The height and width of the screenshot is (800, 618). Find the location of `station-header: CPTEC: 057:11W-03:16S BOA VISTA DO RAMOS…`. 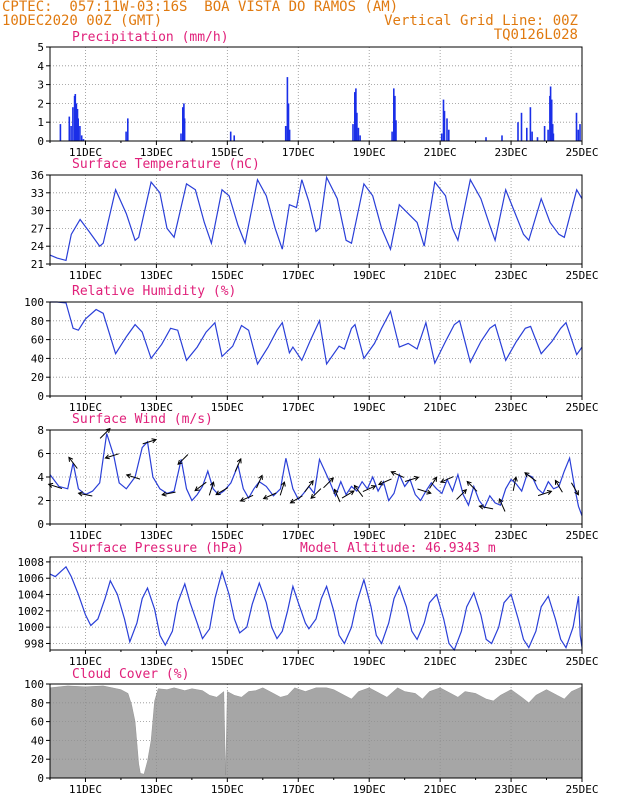

station-header: CPTEC: 057:11W-03:16S BOA VISTA DO RAMOS… is located at coordinates (200, 7).